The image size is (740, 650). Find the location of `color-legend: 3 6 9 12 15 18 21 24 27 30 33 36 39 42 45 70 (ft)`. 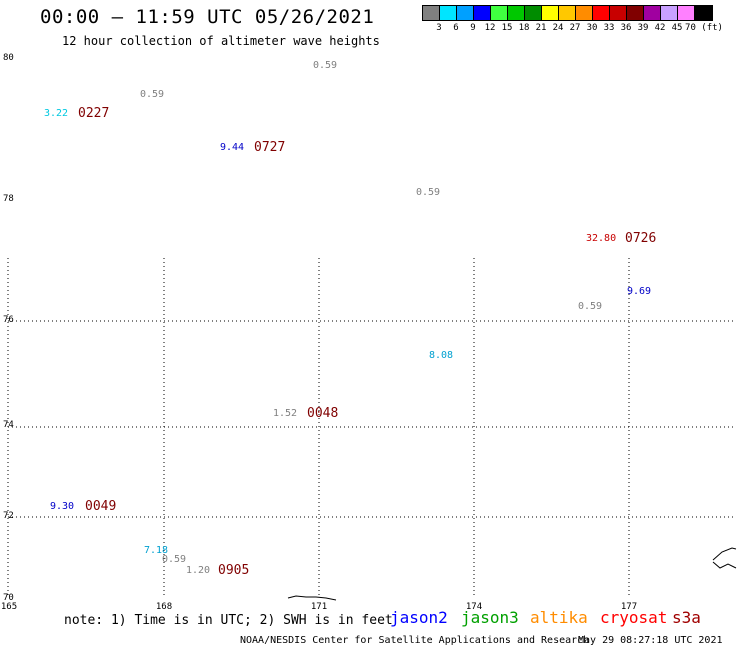

color-legend: 3 6 9 12 15 18 21 24 27 30 33 36 39 42 45 70 (ft) is located at coordinates (572, 19).